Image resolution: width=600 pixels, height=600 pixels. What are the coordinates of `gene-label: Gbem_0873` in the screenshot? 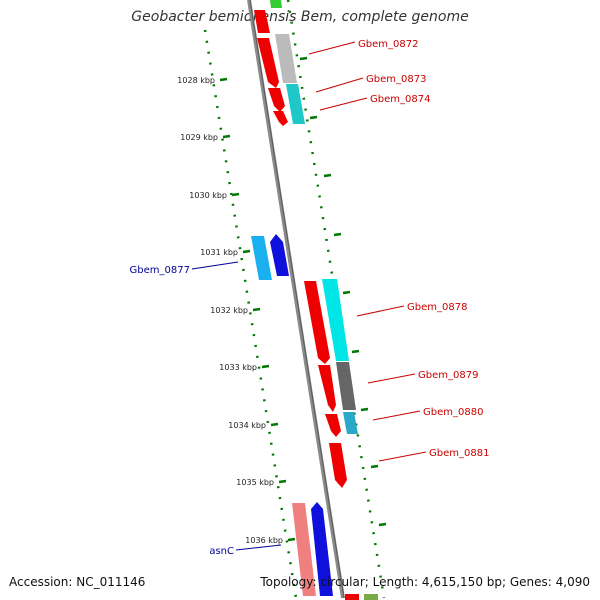 It's located at (396, 79).